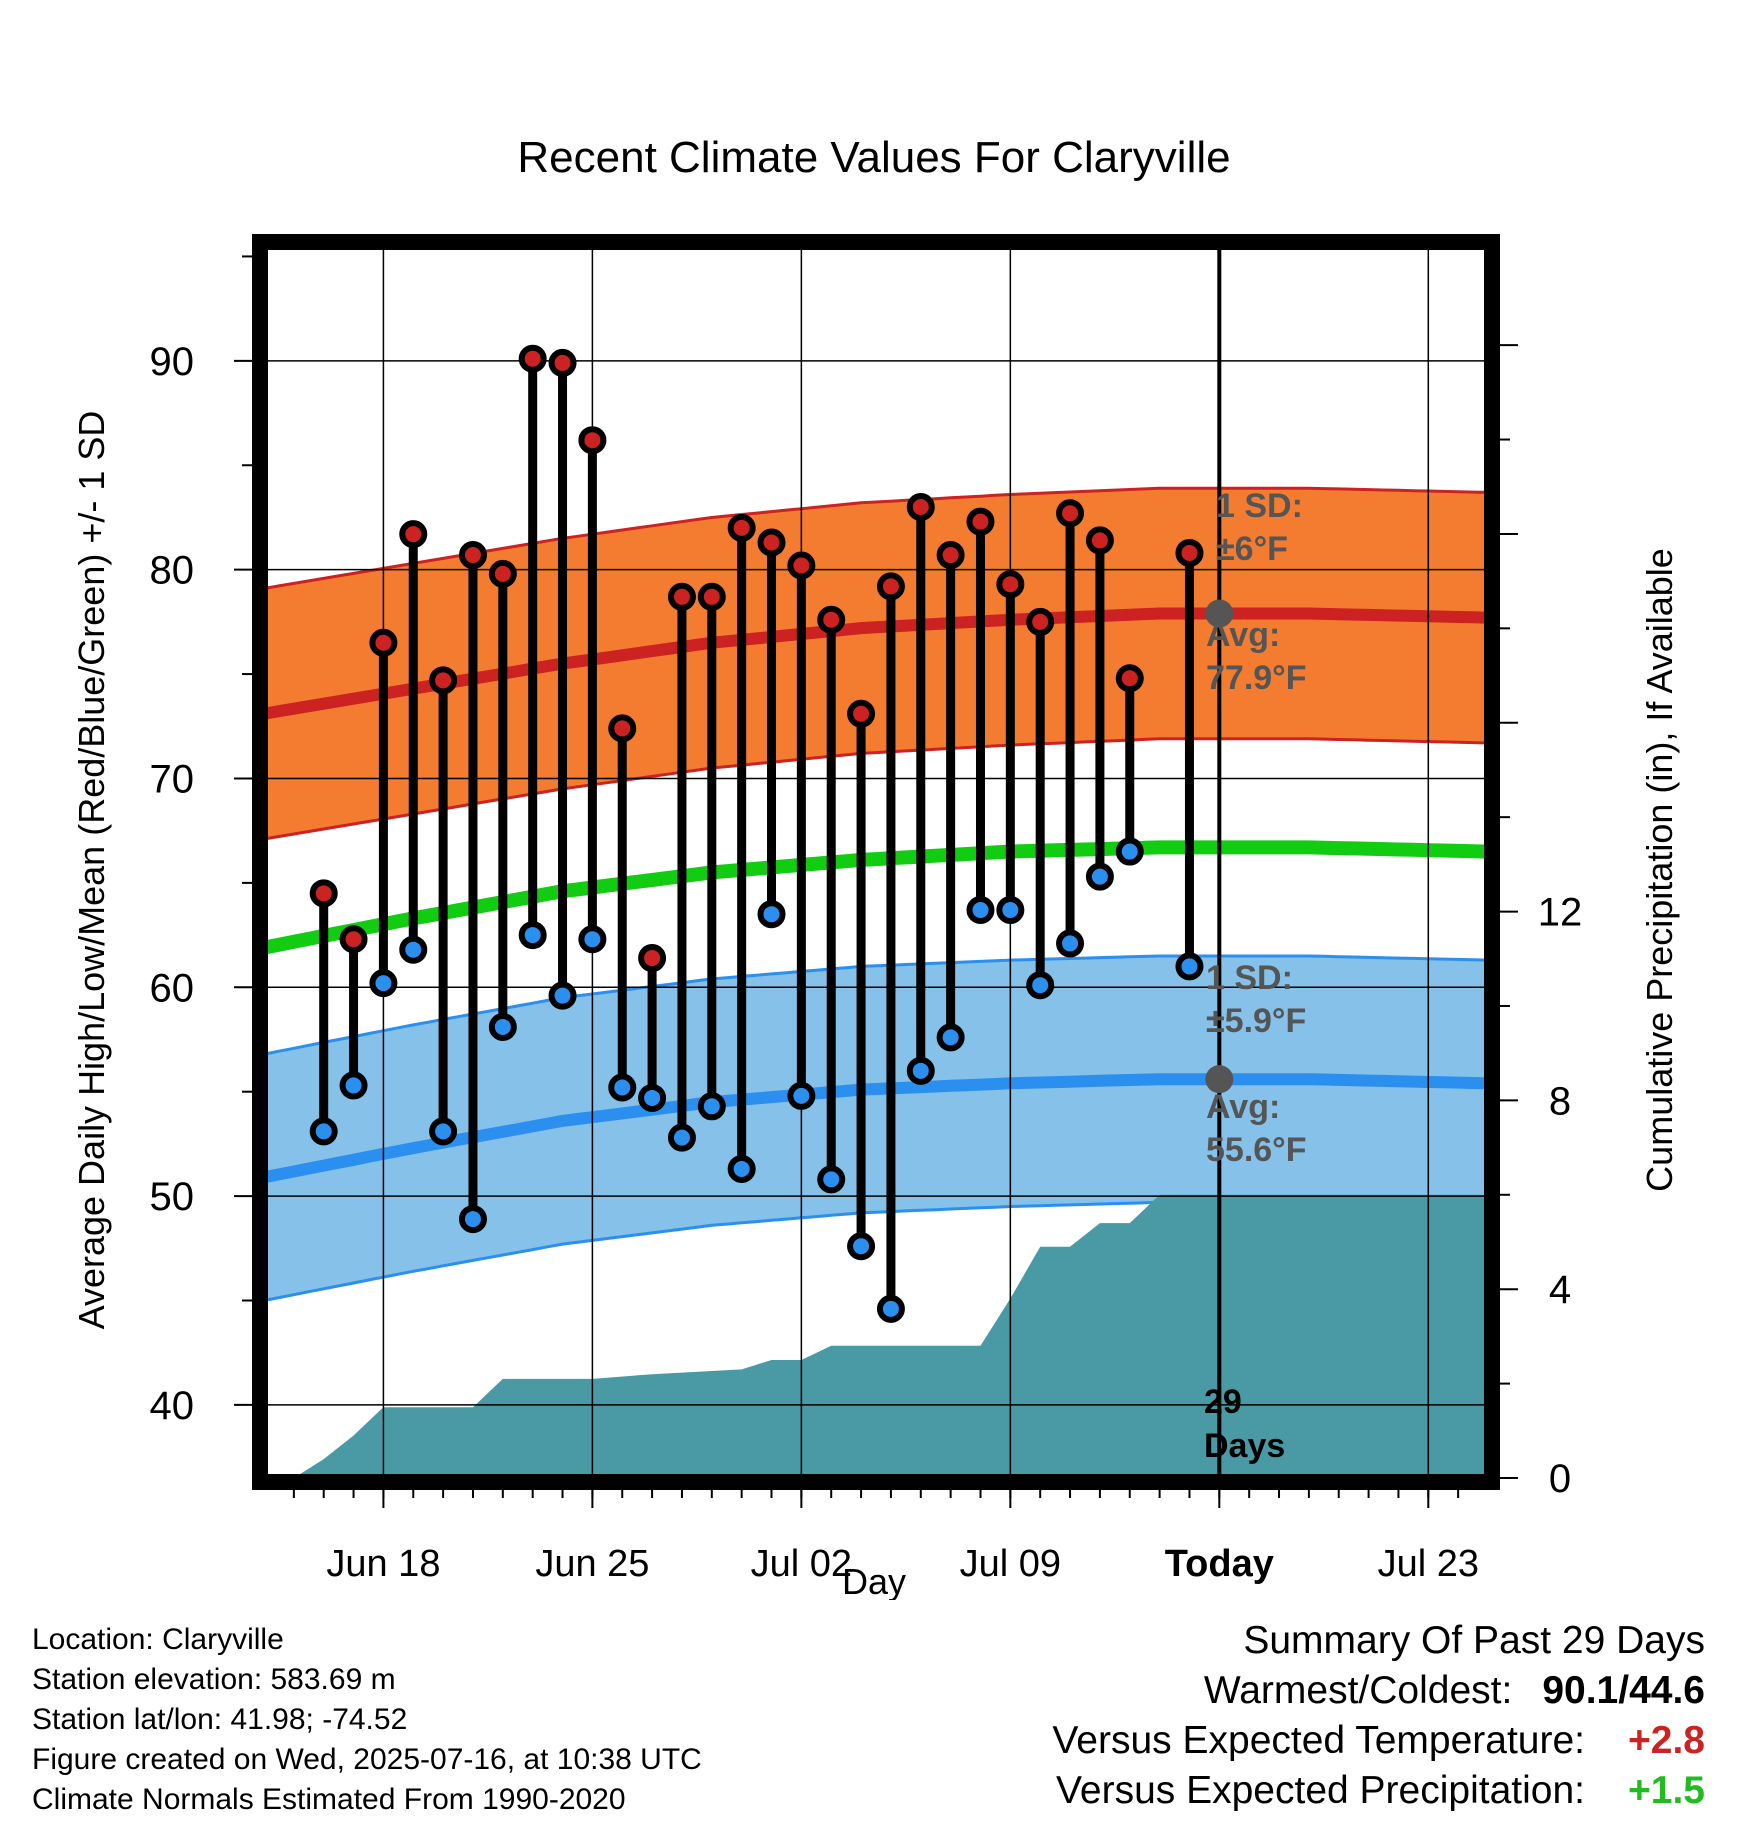  What do you see at coordinates (158, 1639) in the screenshot?
I see `location-text: Location: Claryville` at bounding box center [158, 1639].